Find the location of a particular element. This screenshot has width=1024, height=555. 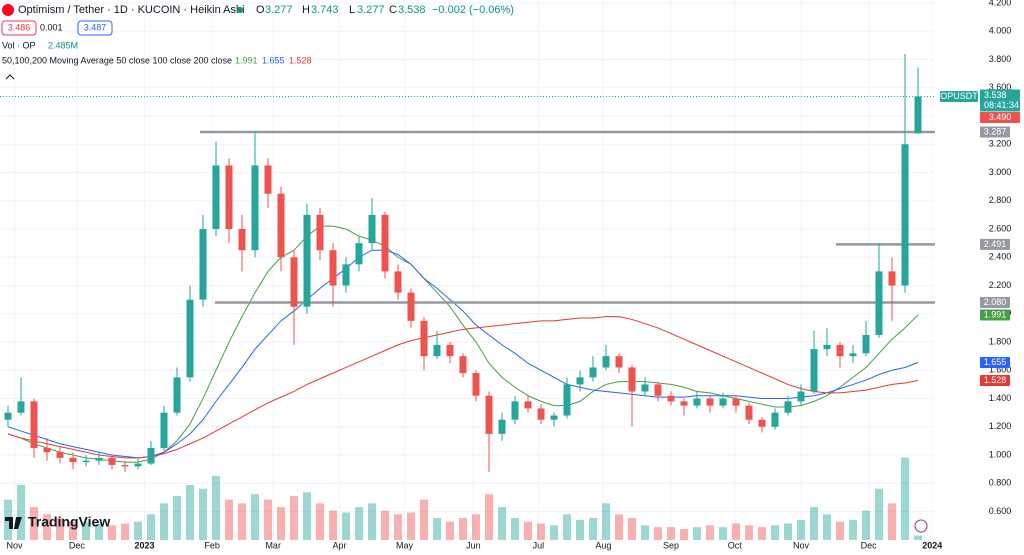

x-tick-label: Dec is located at coordinates (77, 545).